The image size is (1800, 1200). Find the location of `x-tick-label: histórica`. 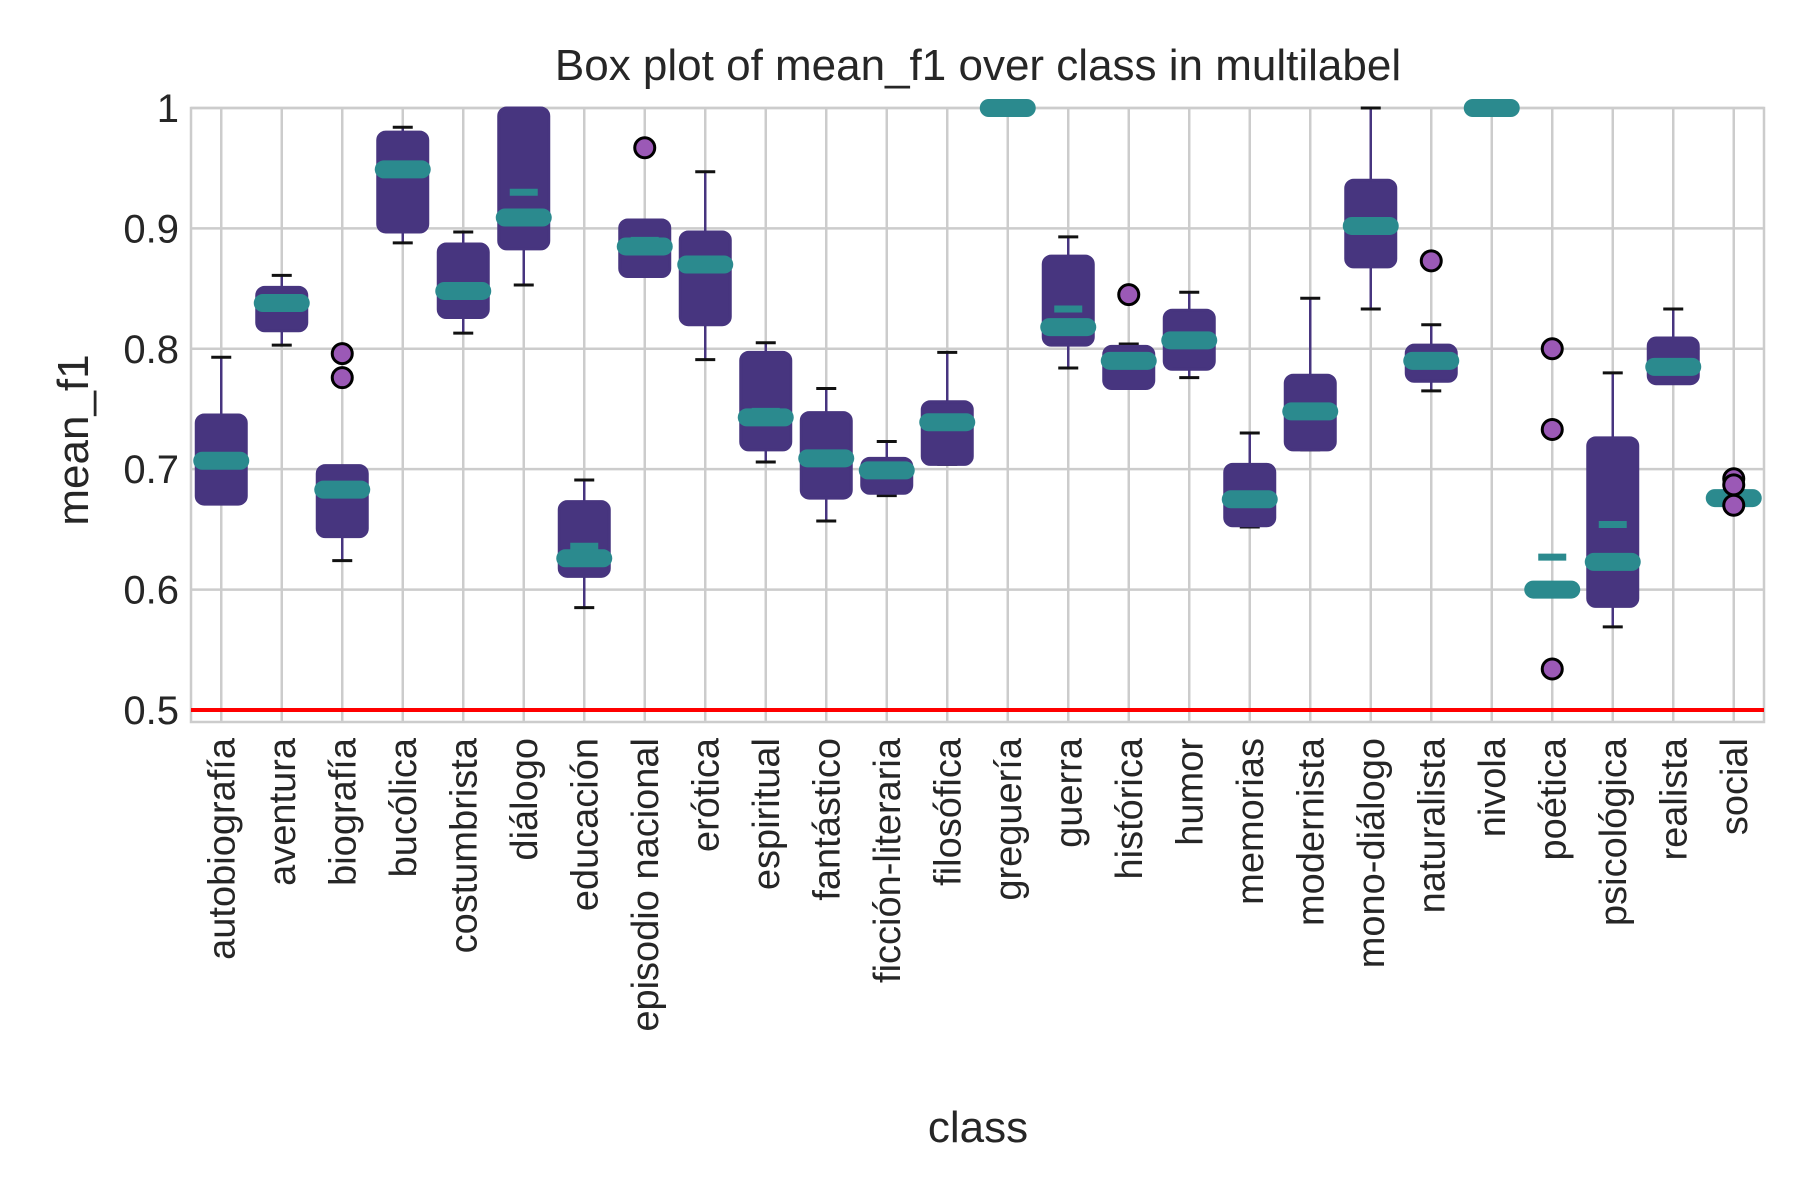

x-tick-label: histórica is located at coordinates (1130, 808).